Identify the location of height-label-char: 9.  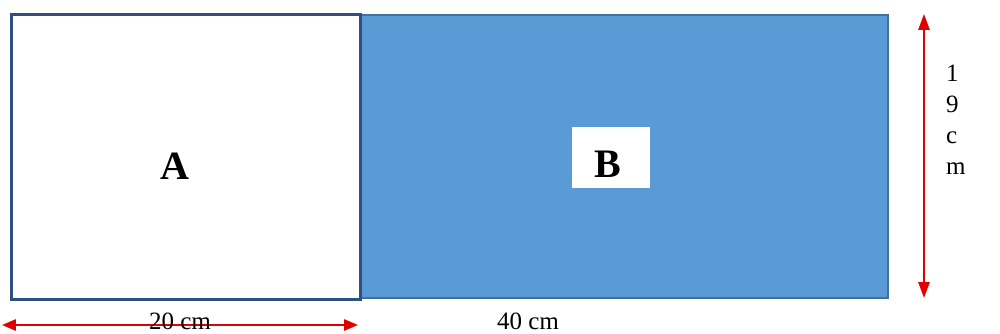
(952, 104).